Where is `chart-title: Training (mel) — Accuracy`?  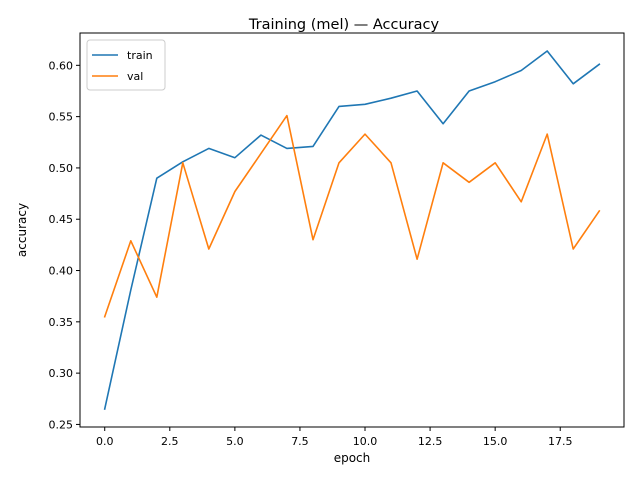
chart-title: Training (mel) — Accuracy is located at coordinates (344, 25).